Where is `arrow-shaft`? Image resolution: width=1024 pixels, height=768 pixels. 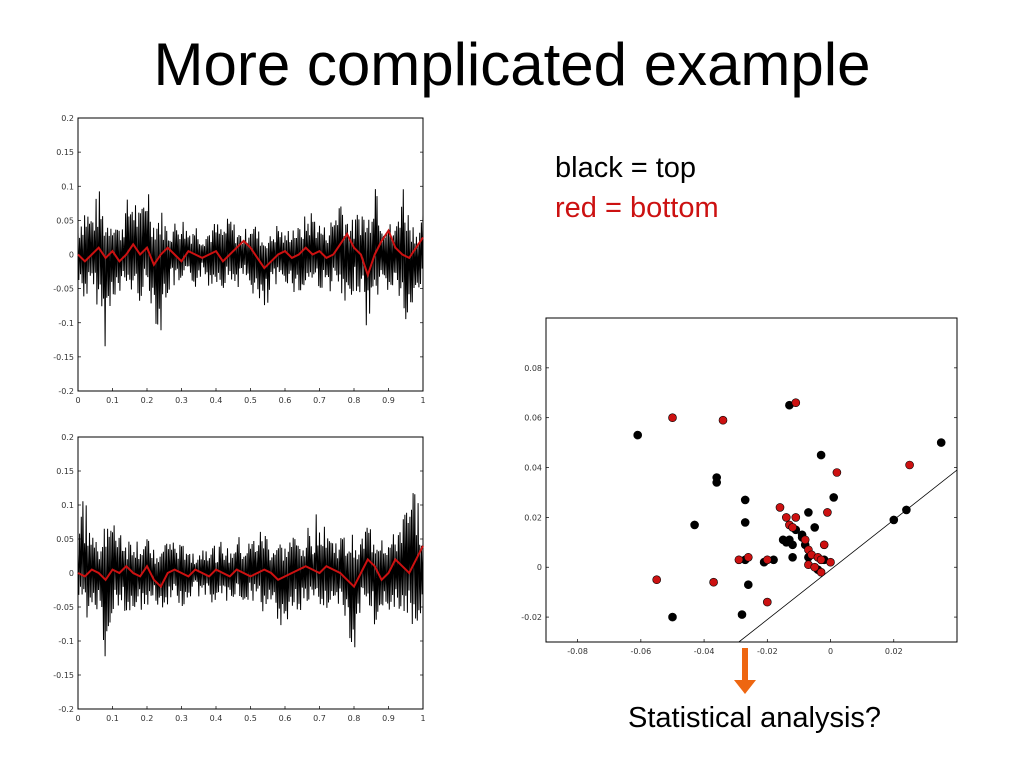
arrow-shaft is located at coordinates (745, 665).